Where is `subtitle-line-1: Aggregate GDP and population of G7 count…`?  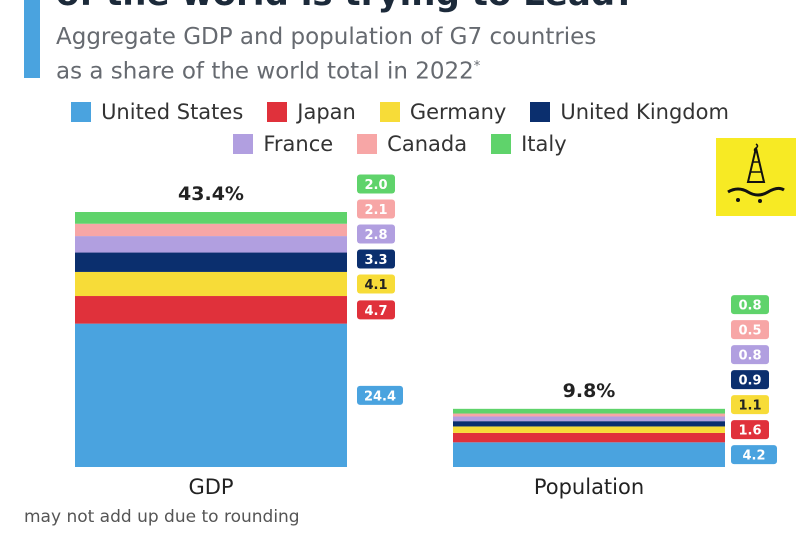
subtitle-line-1: Aggregate GDP and population of G7 count… is located at coordinates (326, 37).